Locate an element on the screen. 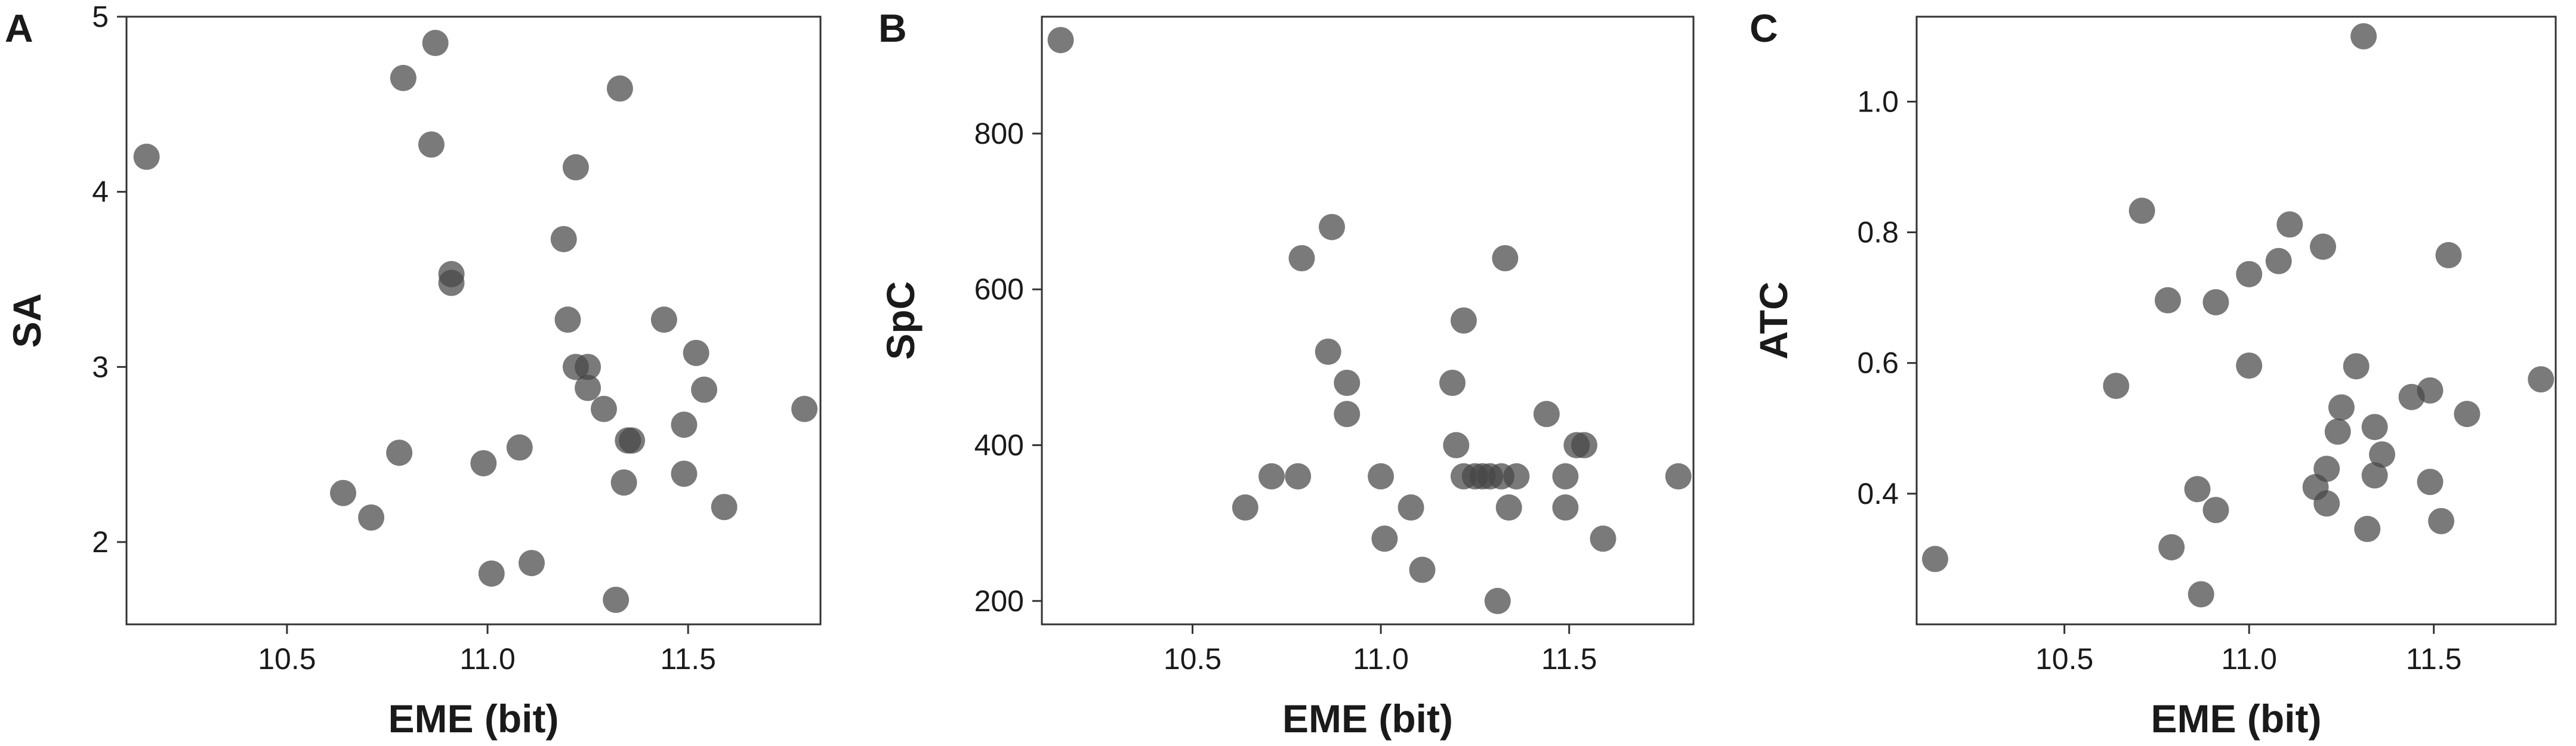 The width and height of the screenshot is (2576, 746). panel-letter: C is located at coordinates (1764, 28).